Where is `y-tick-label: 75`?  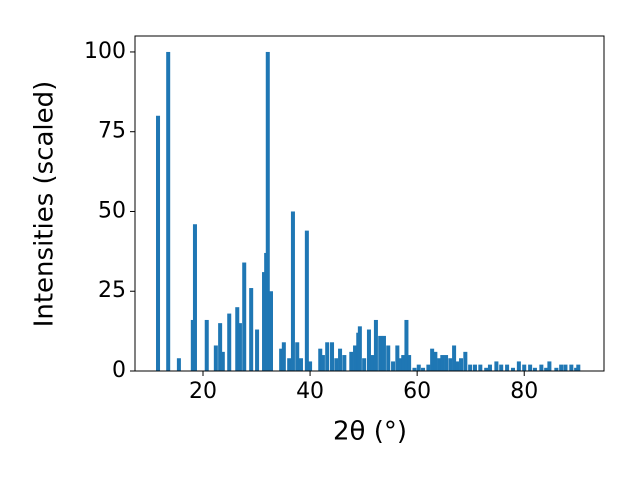
y-tick-label: 75 is located at coordinates (112, 131).